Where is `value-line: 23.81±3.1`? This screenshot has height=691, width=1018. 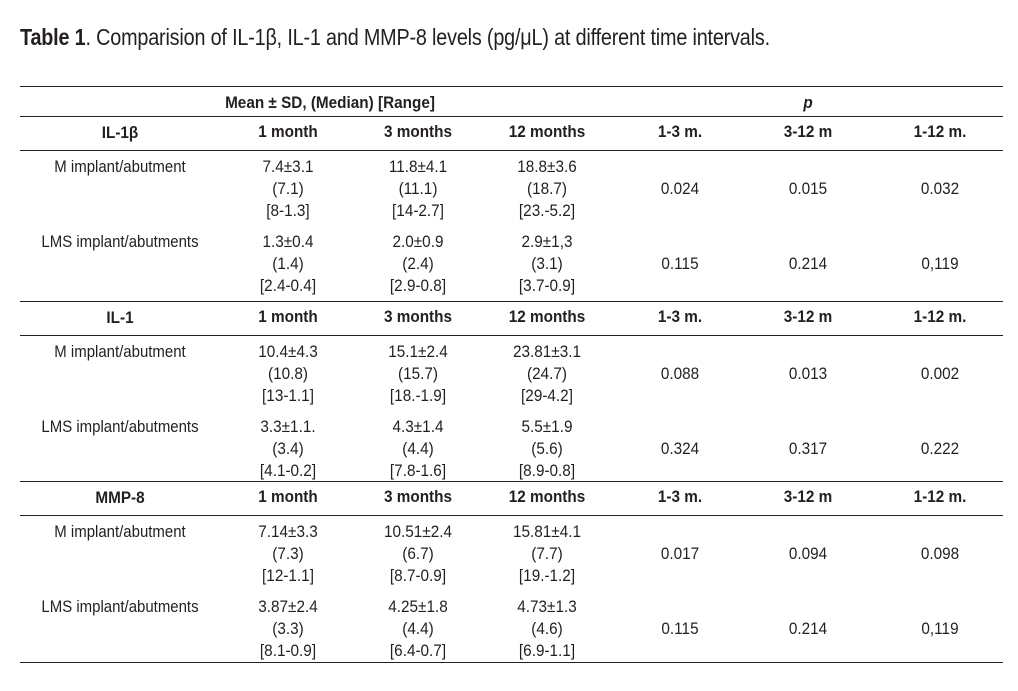
value-line: 23.81±3.1 is located at coordinates (547, 351).